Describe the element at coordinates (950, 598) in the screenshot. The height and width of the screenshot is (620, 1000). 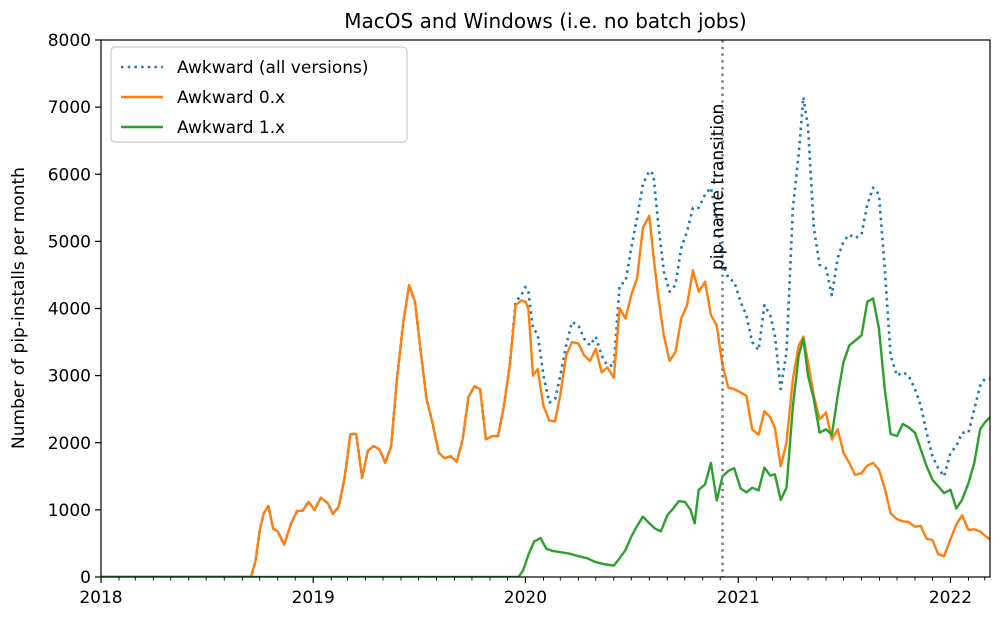
I see `x-tick-label: 2022` at that location.